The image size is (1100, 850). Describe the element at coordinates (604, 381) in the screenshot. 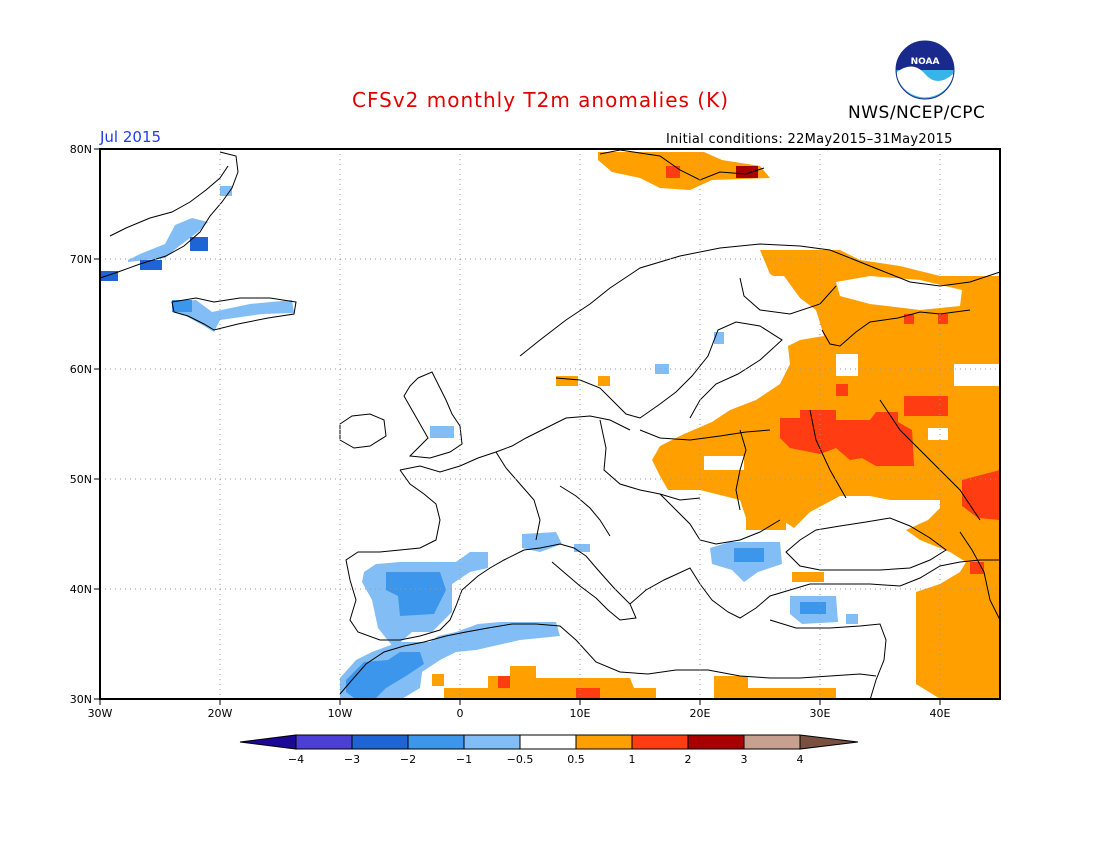

I see `anomaly-sweden-south` at that location.